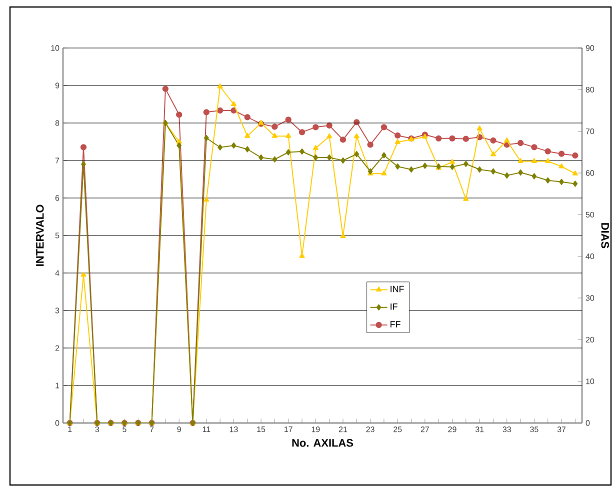 The image size is (616, 492). I want to click on legend-label: IF, so click(394, 307).